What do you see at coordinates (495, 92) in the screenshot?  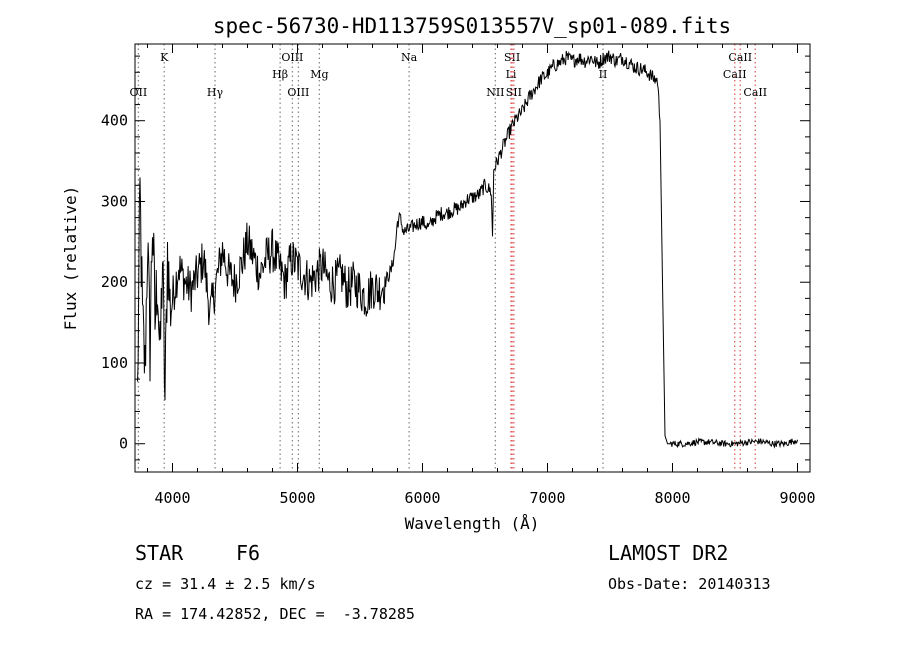 I see `line-label: NII` at bounding box center [495, 92].